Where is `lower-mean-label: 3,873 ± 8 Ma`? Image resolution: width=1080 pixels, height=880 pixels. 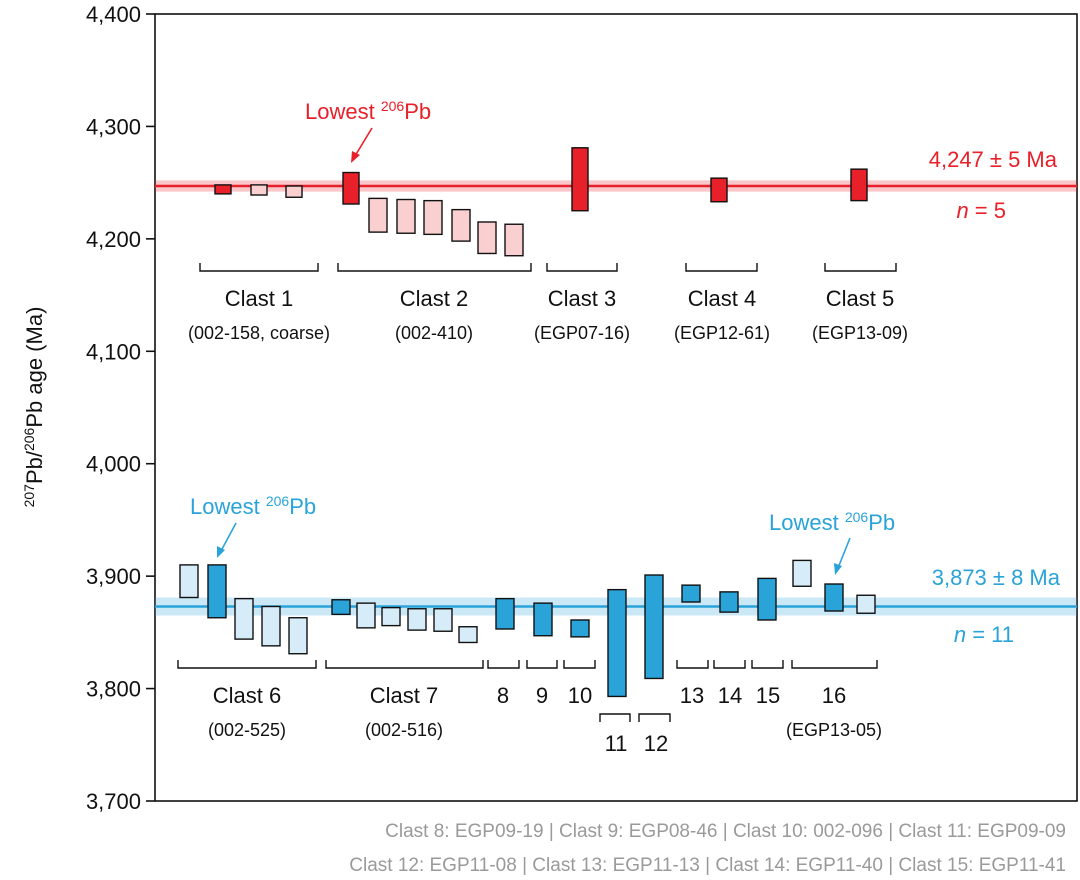
lower-mean-label: 3,873 ± 8 Ma is located at coordinates (996, 577).